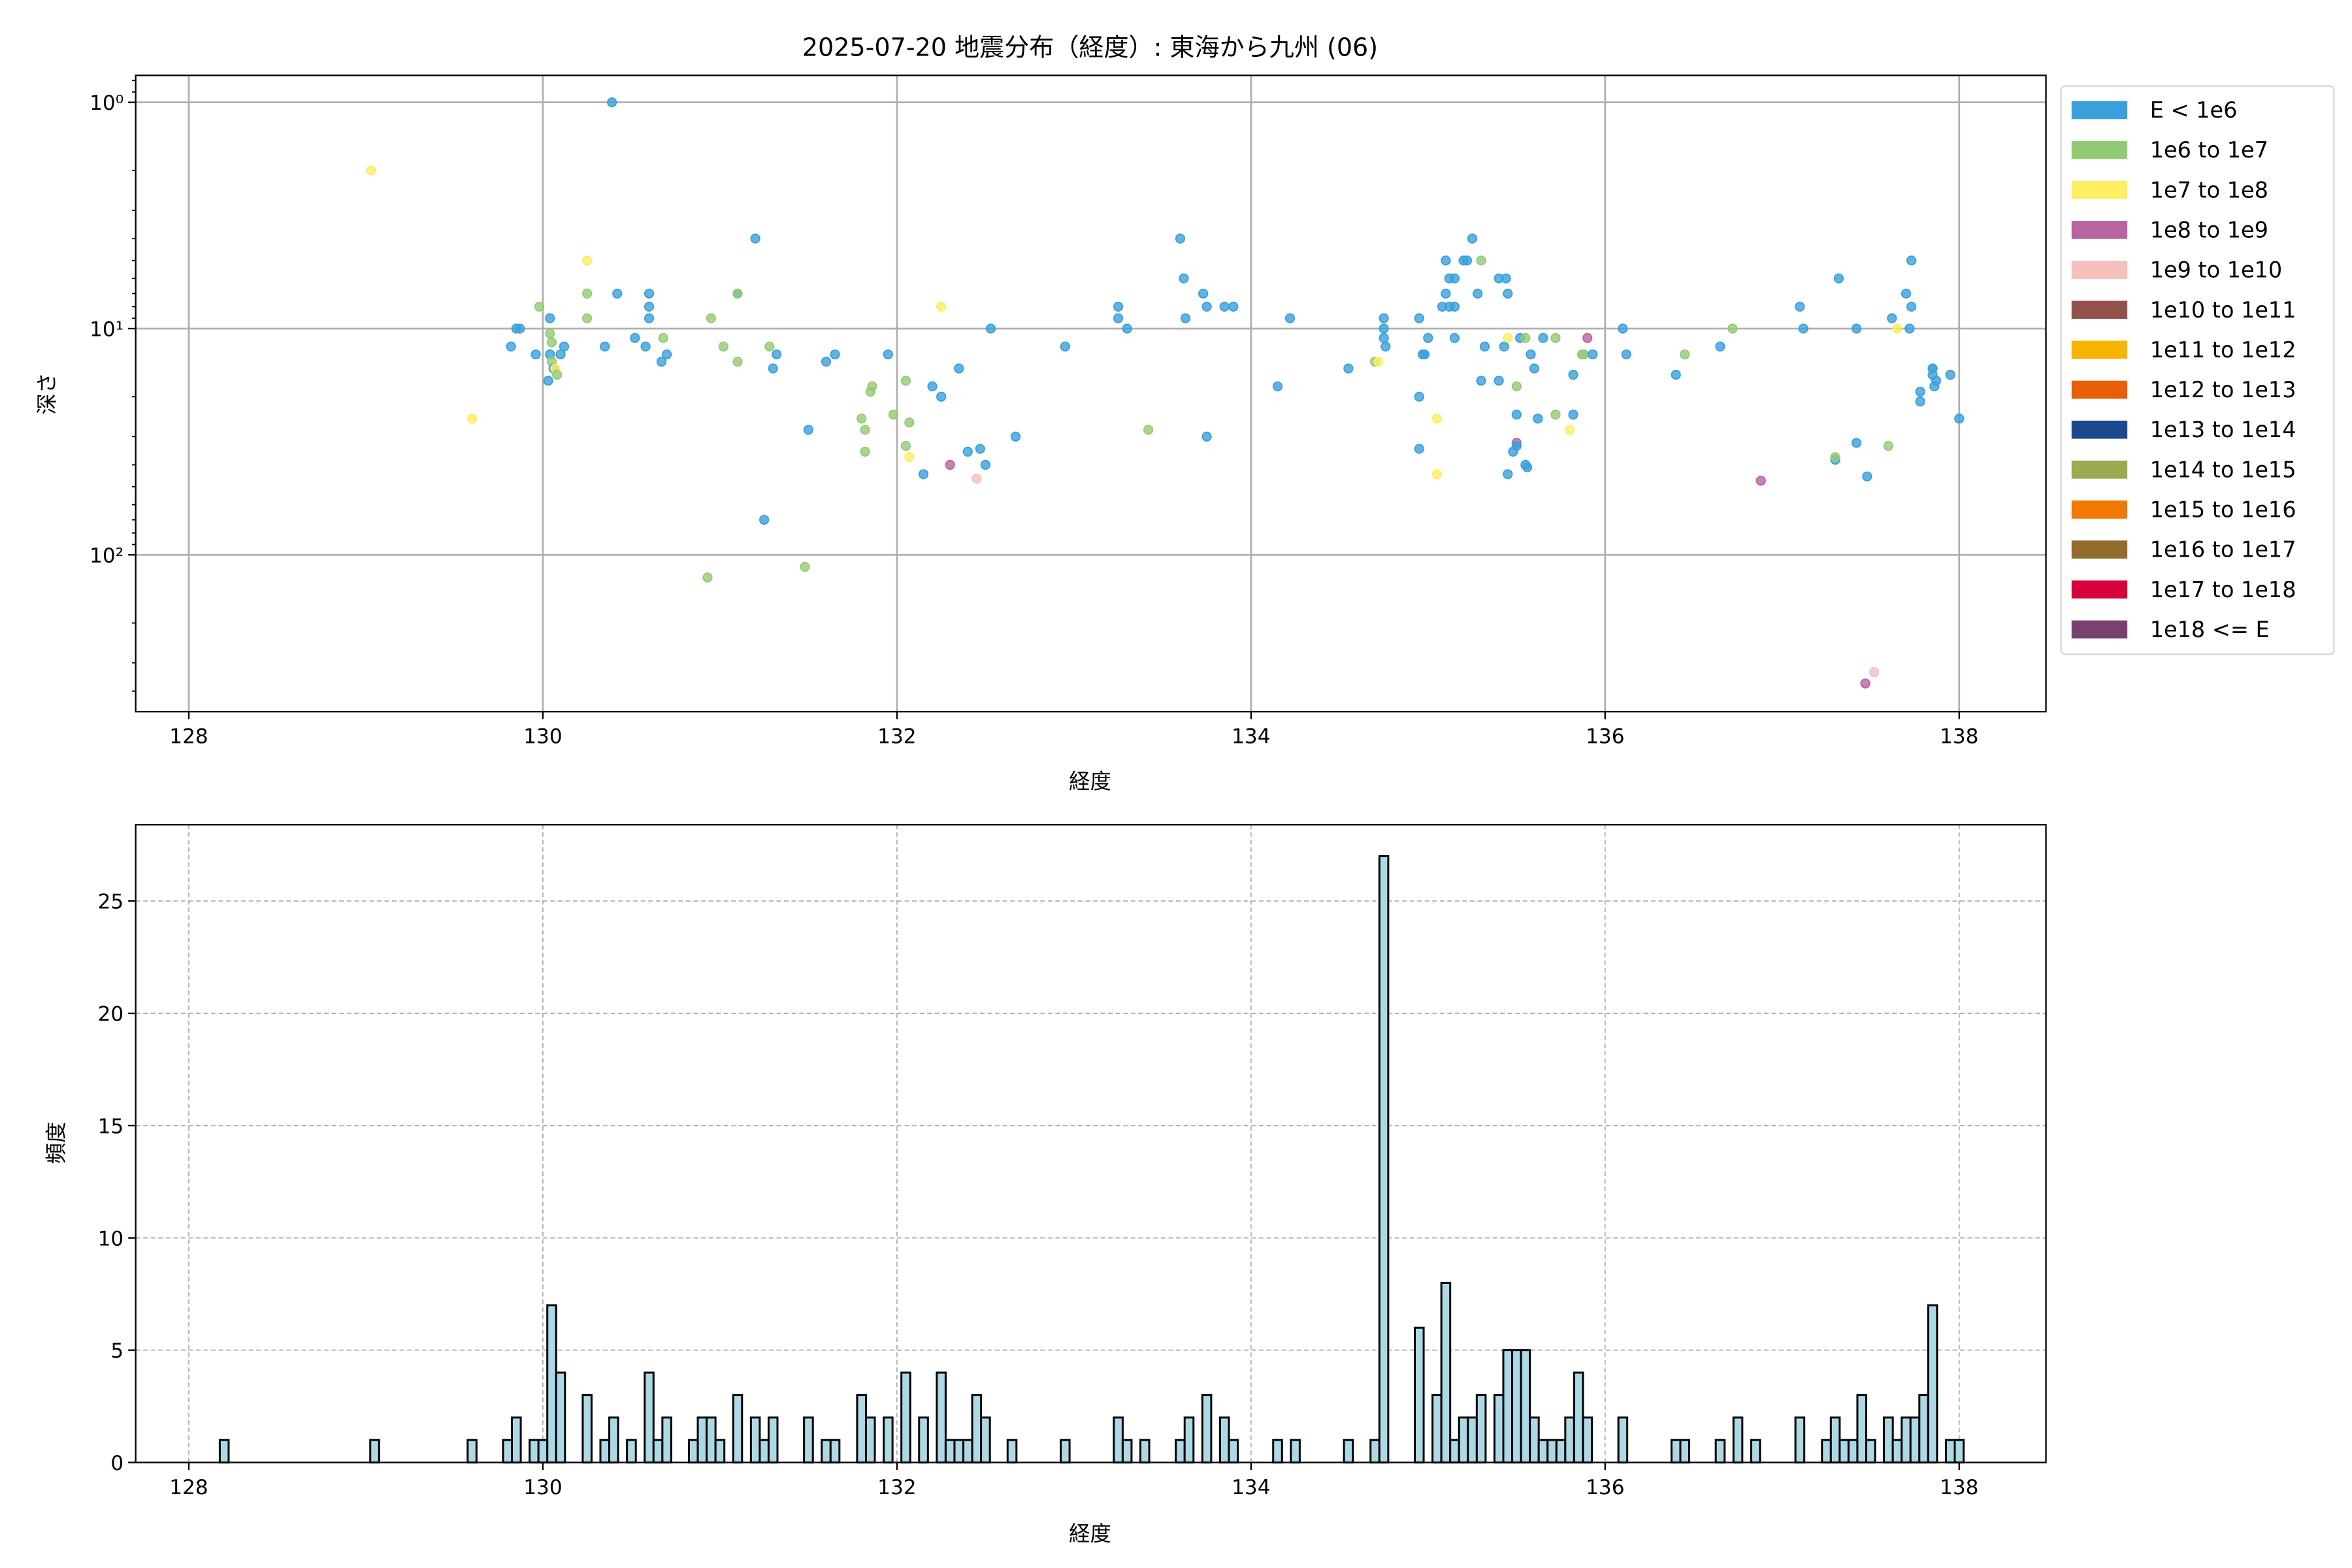  I want to click on histogram-xtick-label: 132, so click(896, 1487).